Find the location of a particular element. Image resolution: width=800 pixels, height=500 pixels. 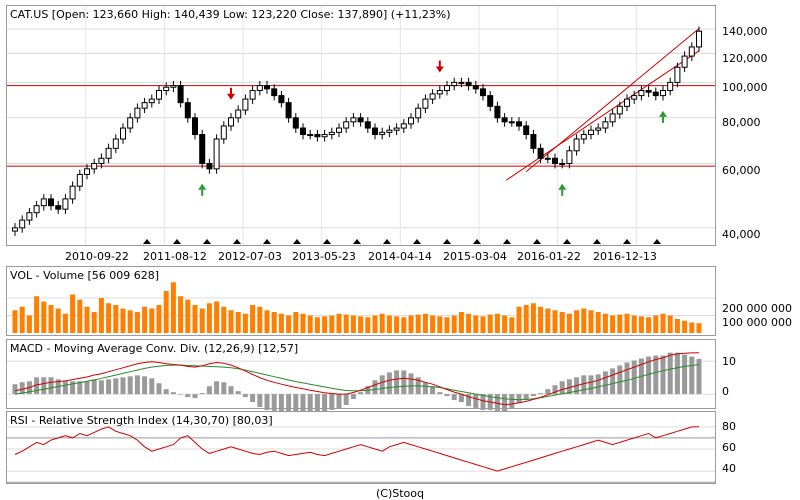

rsi-y-label: 40 is located at coordinates (729, 468).